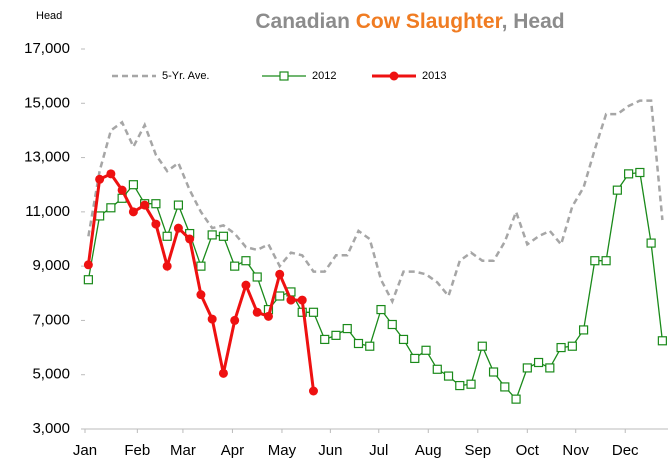 The width and height of the screenshot is (668, 463). I want to click on x-tick-label: Nov, so click(575, 450).